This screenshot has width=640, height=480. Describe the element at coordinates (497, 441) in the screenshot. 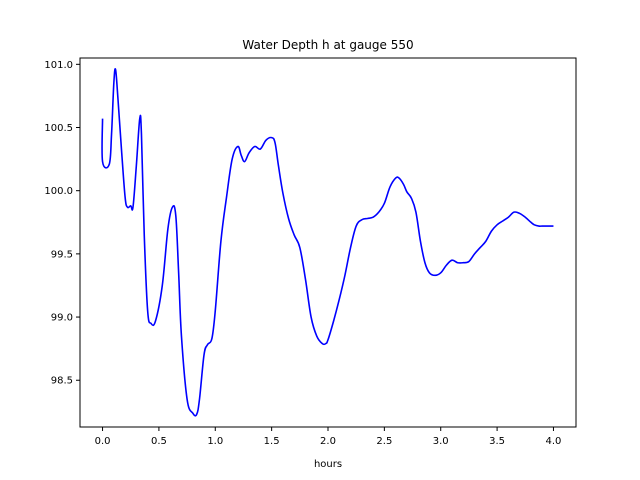

I see `x-tick-label: 3.5` at that location.